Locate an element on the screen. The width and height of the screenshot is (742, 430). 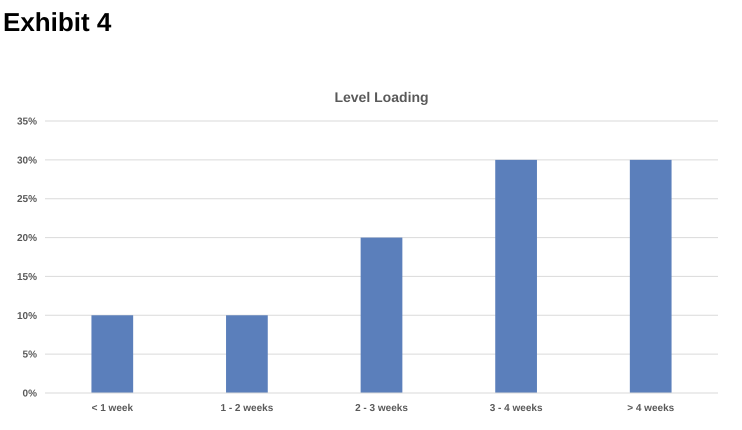
y-tick-label: 35% is located at coordinates (27, 122).